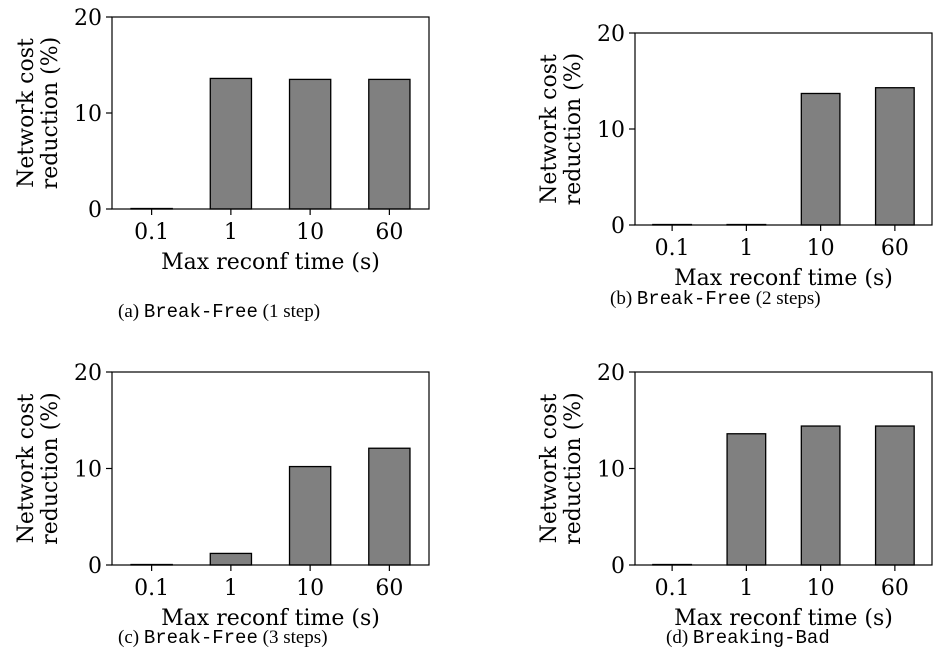 The width and height of the screenshot is (941, 672). What do you see at coordinates (623, 298) in the screenshot?
I see `caption-prefix: (b)` at bounding box center [623, 298].